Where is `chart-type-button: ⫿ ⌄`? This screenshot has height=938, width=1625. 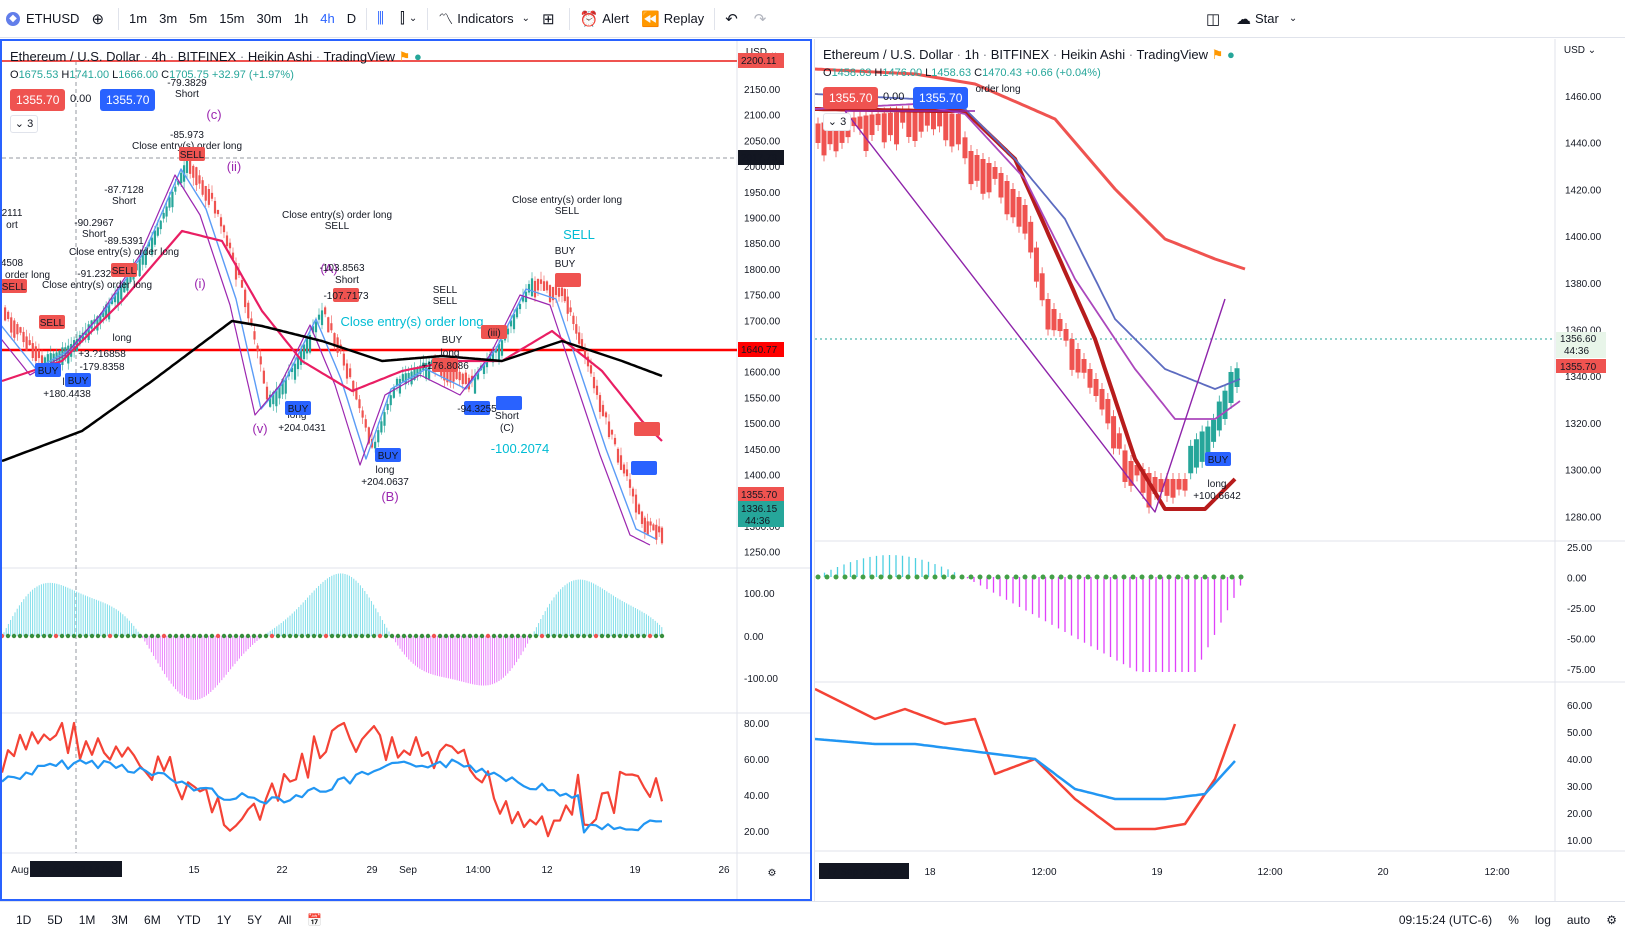
chart-type-button: ⫿ ⌄ is located at coordinates (408, 19).